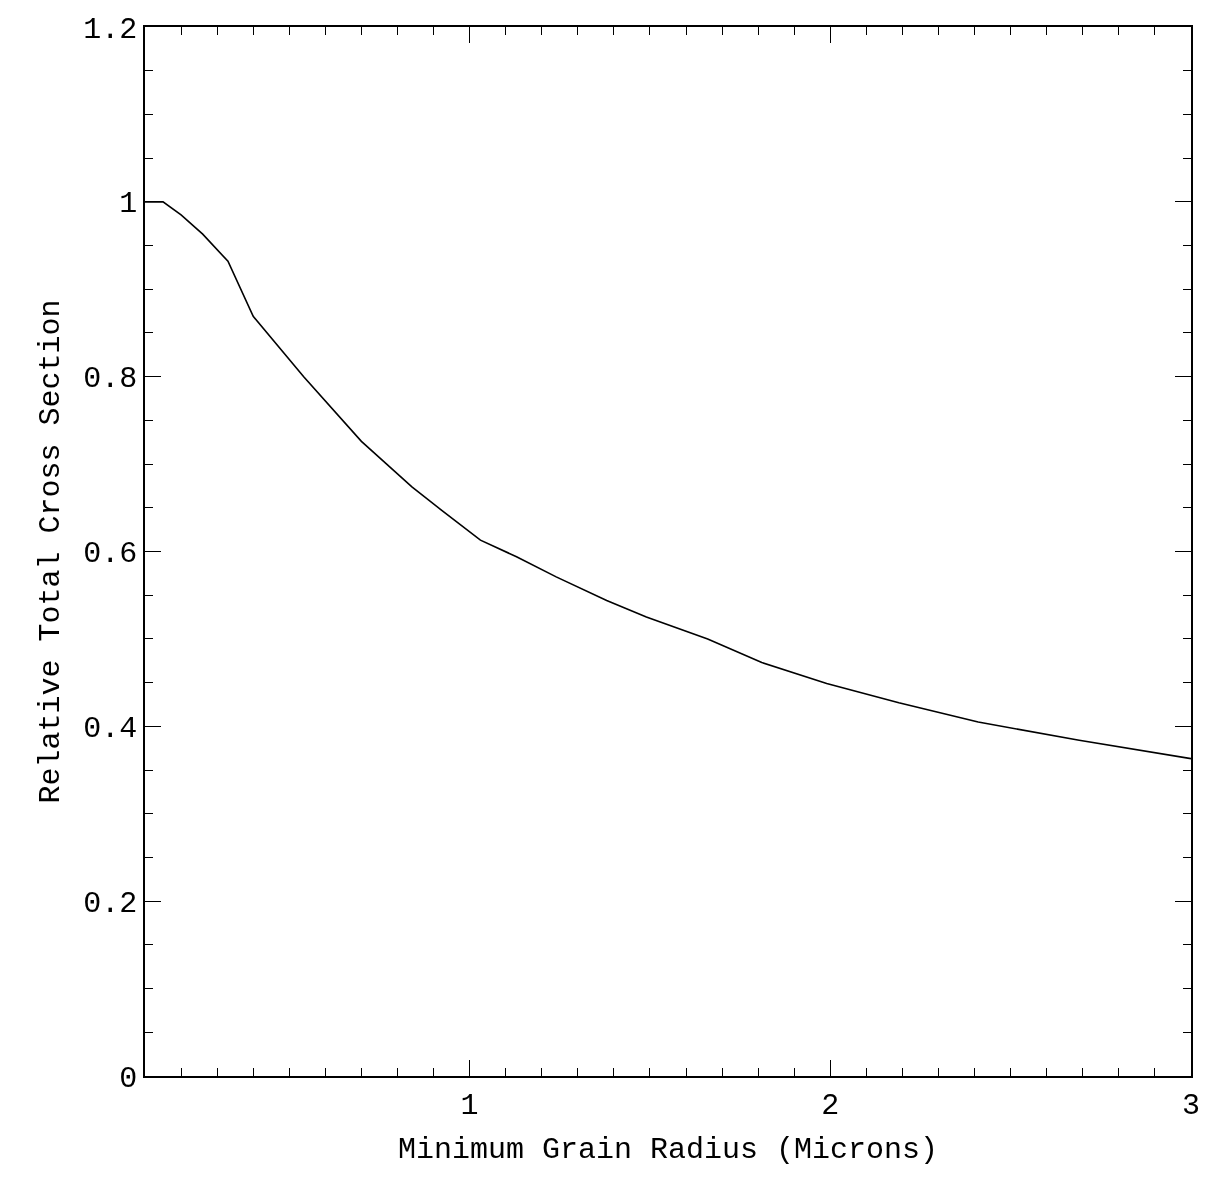  What do you see at coordinates (128, 204) in the screenshot?
I see `y-tick-label: 1` at bounding box center [128, 204].